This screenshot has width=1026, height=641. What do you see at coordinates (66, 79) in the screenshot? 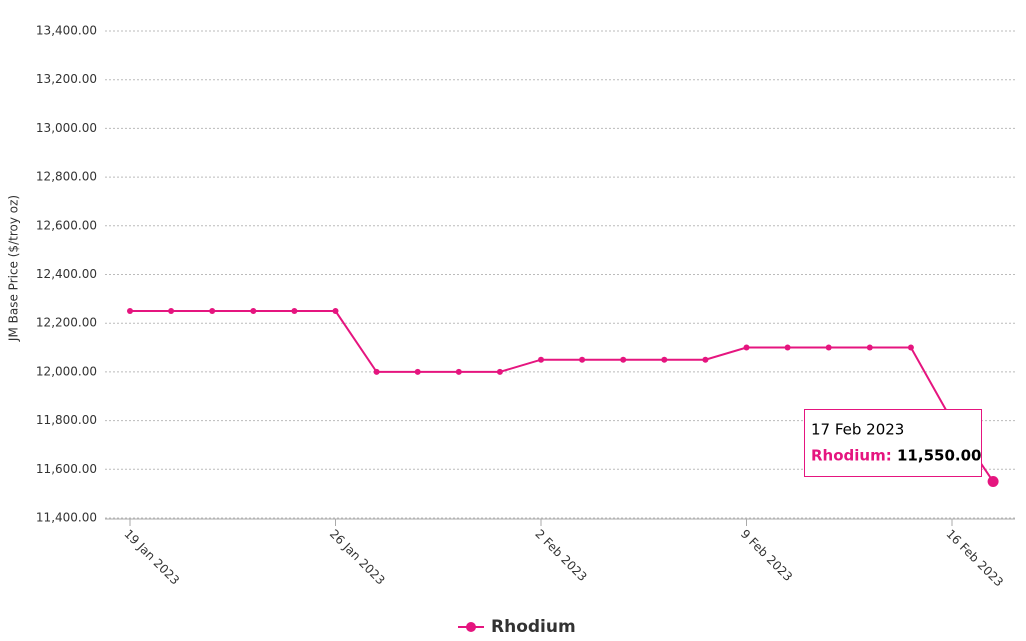
I see `y-tick-label: 13,200.00` at bounding box center [66, 79].